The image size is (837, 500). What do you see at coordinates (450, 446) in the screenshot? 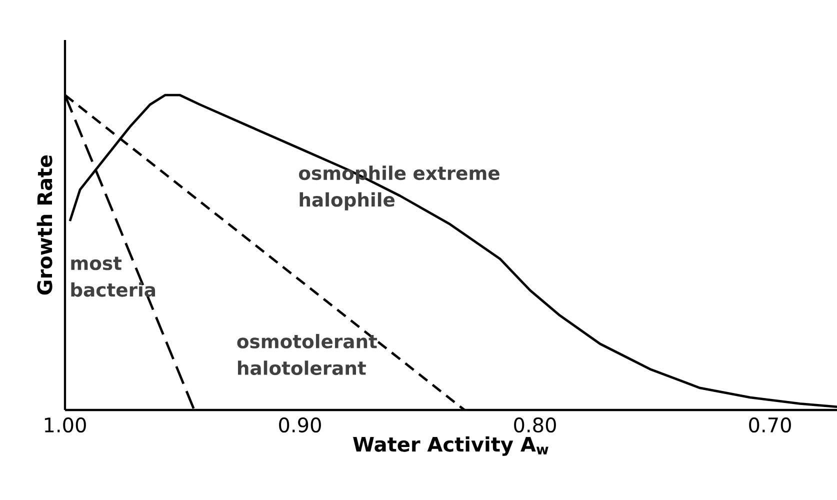
I see `x-axis-title: Water Activity A$_{w}$` at bounding box center [450, 446].